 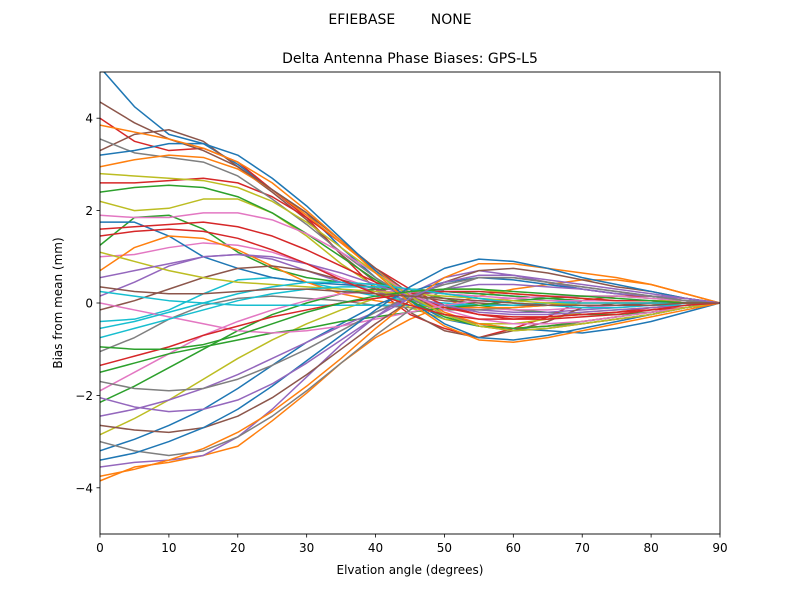 What do you see at coordinates (306, 548) in the screenshot?
I see `x-tick-label: 30` at bounding box center [306, 548].